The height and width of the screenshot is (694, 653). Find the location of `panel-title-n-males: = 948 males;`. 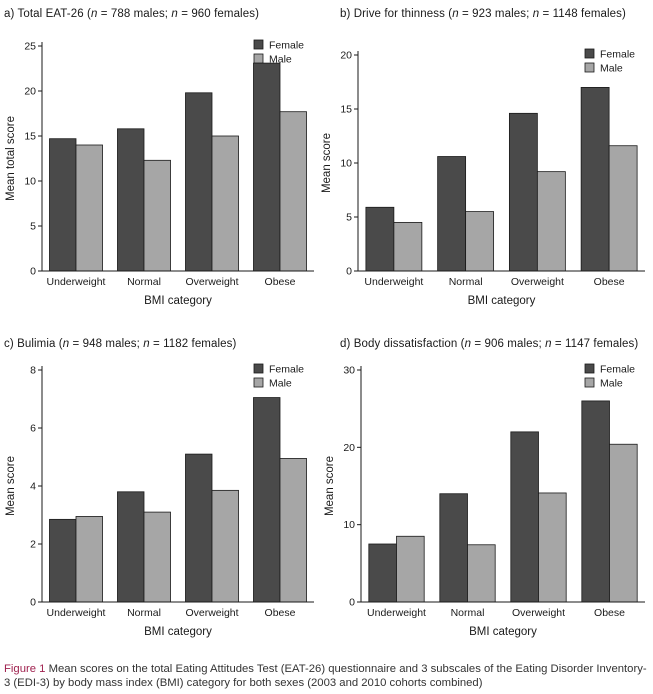

panel-title-n-males: = 948 males; is located at coordinates (108, 344).